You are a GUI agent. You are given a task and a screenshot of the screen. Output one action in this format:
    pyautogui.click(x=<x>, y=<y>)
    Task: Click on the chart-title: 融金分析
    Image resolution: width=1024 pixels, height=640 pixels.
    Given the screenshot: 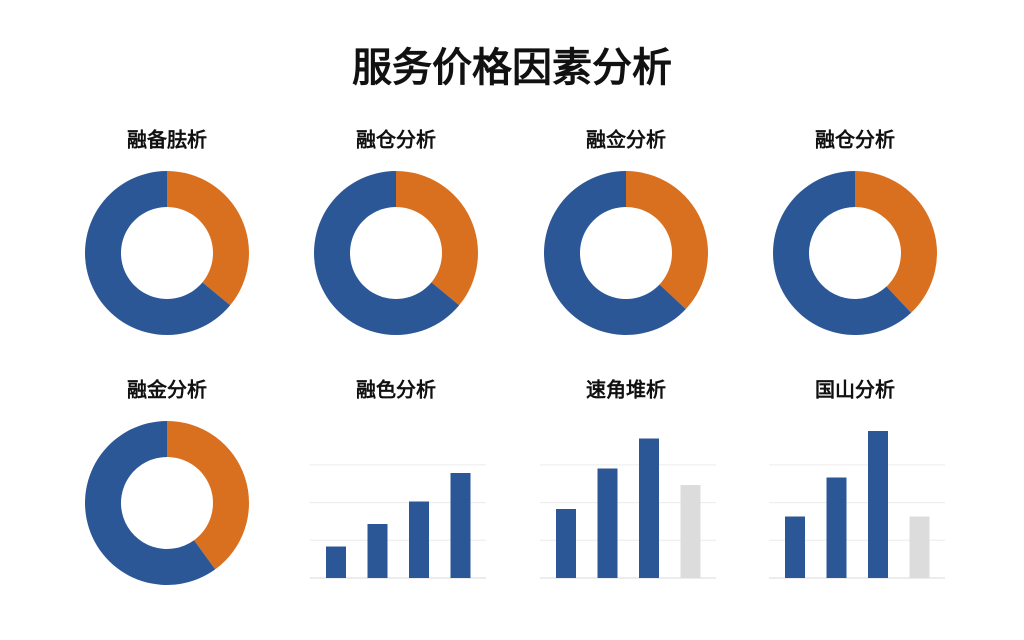 What is the action you would take?
    pyautogui.click(x=167, y=390)
    